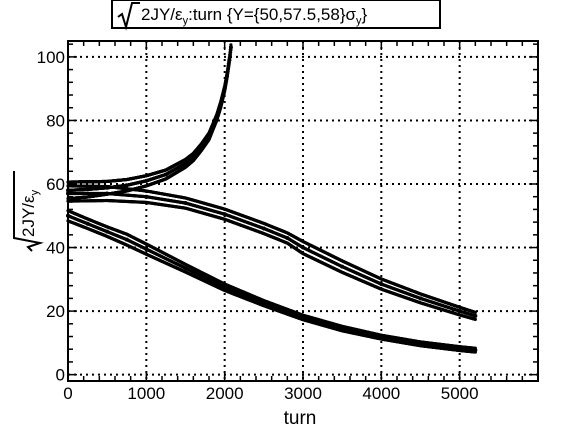  Describe the element at coordinates (272, 14) in the screenshot. I see `title-middle: :turn {Y={50,57.5,58}σ` at that location.